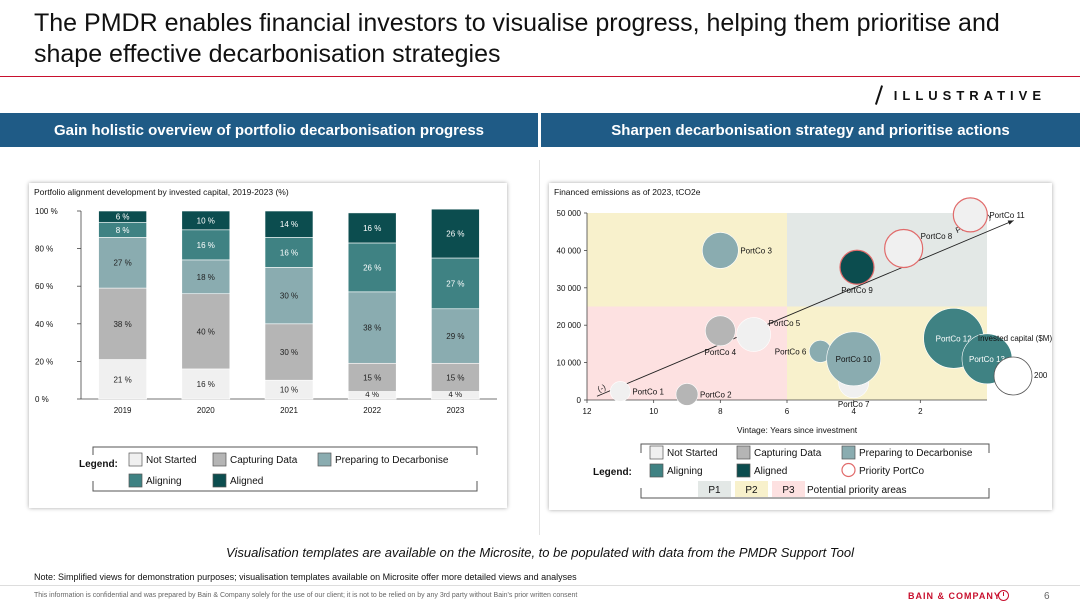 This screenshot has height=608, width=1080. I want to click on x-tick-label: 2022, so click(372, 410).